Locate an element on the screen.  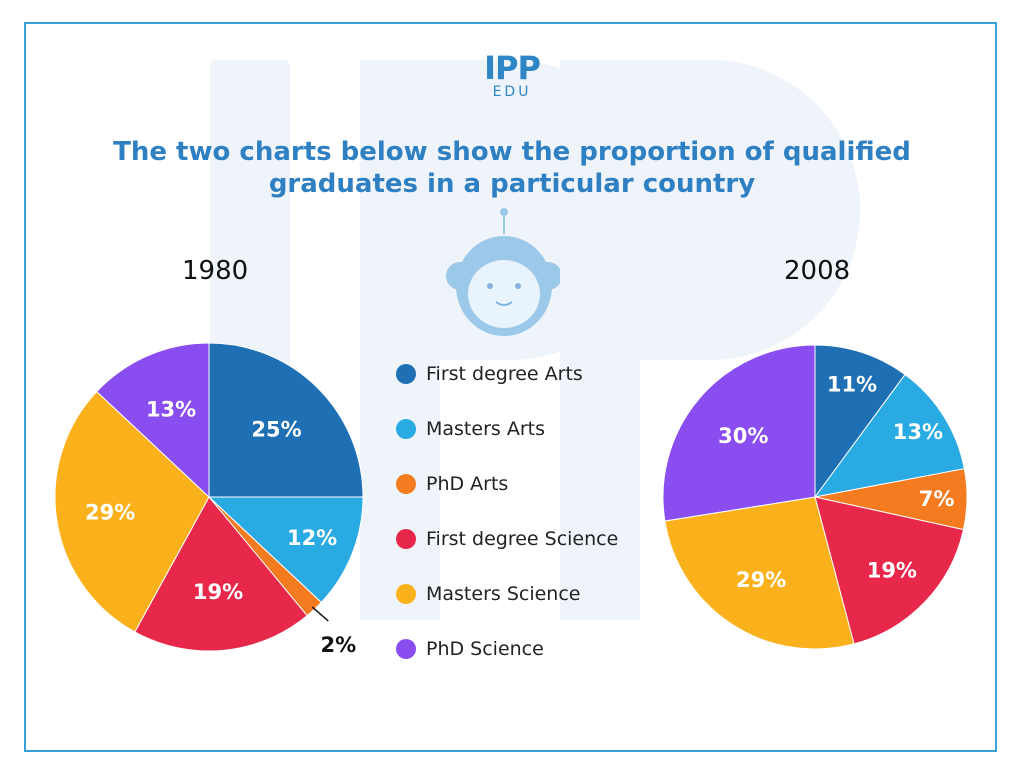
legend-label: First degree Arts is located at coordinates (504, 373).